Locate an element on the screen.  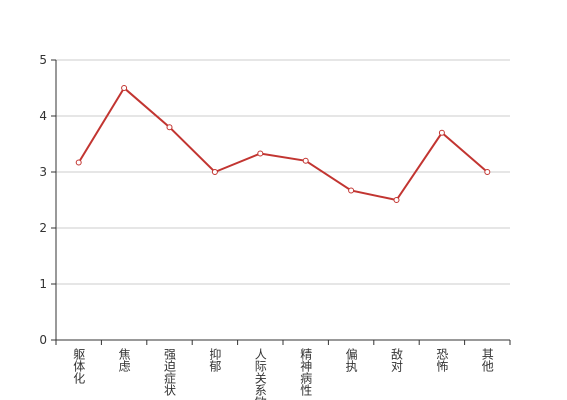
y-tick-label: 0 is located at coordinates (43, 340).